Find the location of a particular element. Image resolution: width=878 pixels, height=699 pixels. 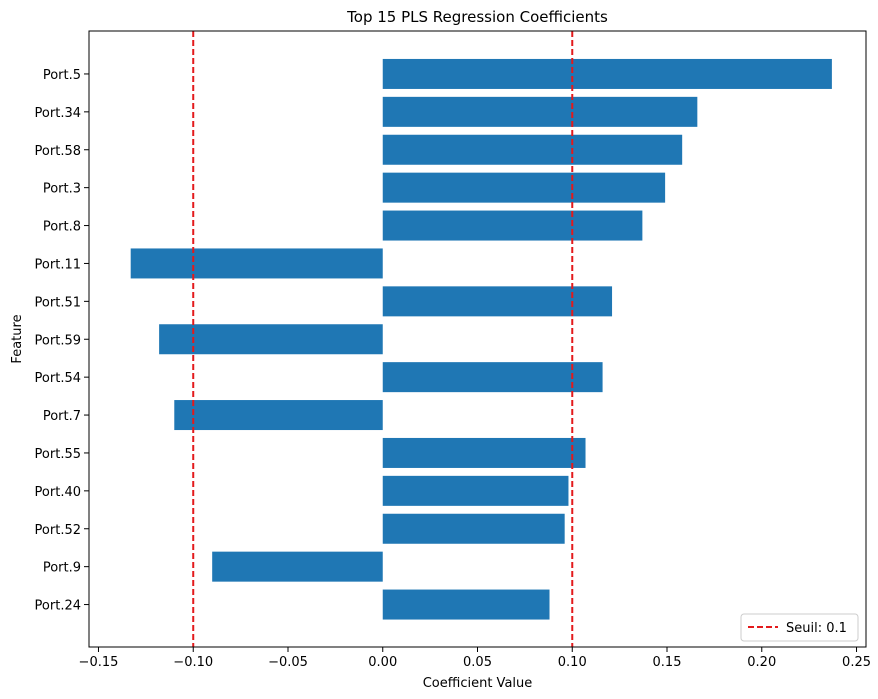

y-tick-label: Port.5 is located at coordinates (62, 75).